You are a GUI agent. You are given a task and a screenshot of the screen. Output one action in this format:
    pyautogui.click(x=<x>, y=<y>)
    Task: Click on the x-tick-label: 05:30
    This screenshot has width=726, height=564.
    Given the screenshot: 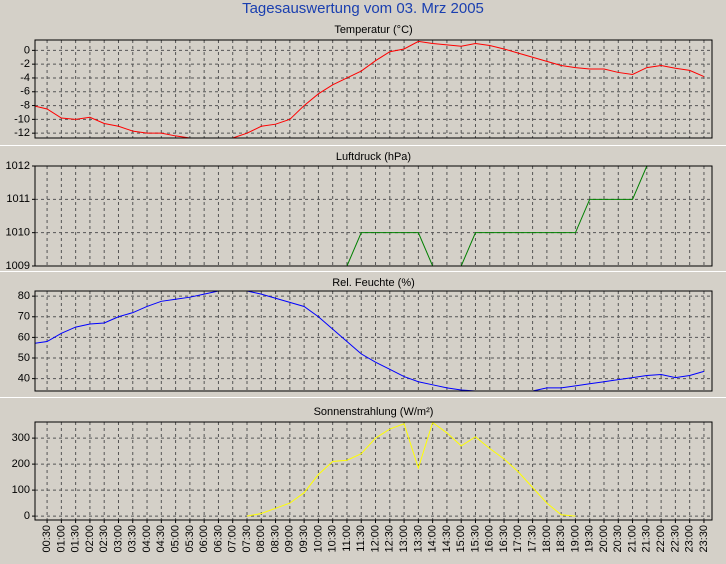 What is the action you would take?
    pyautogui.click(x=190, y=539)
    